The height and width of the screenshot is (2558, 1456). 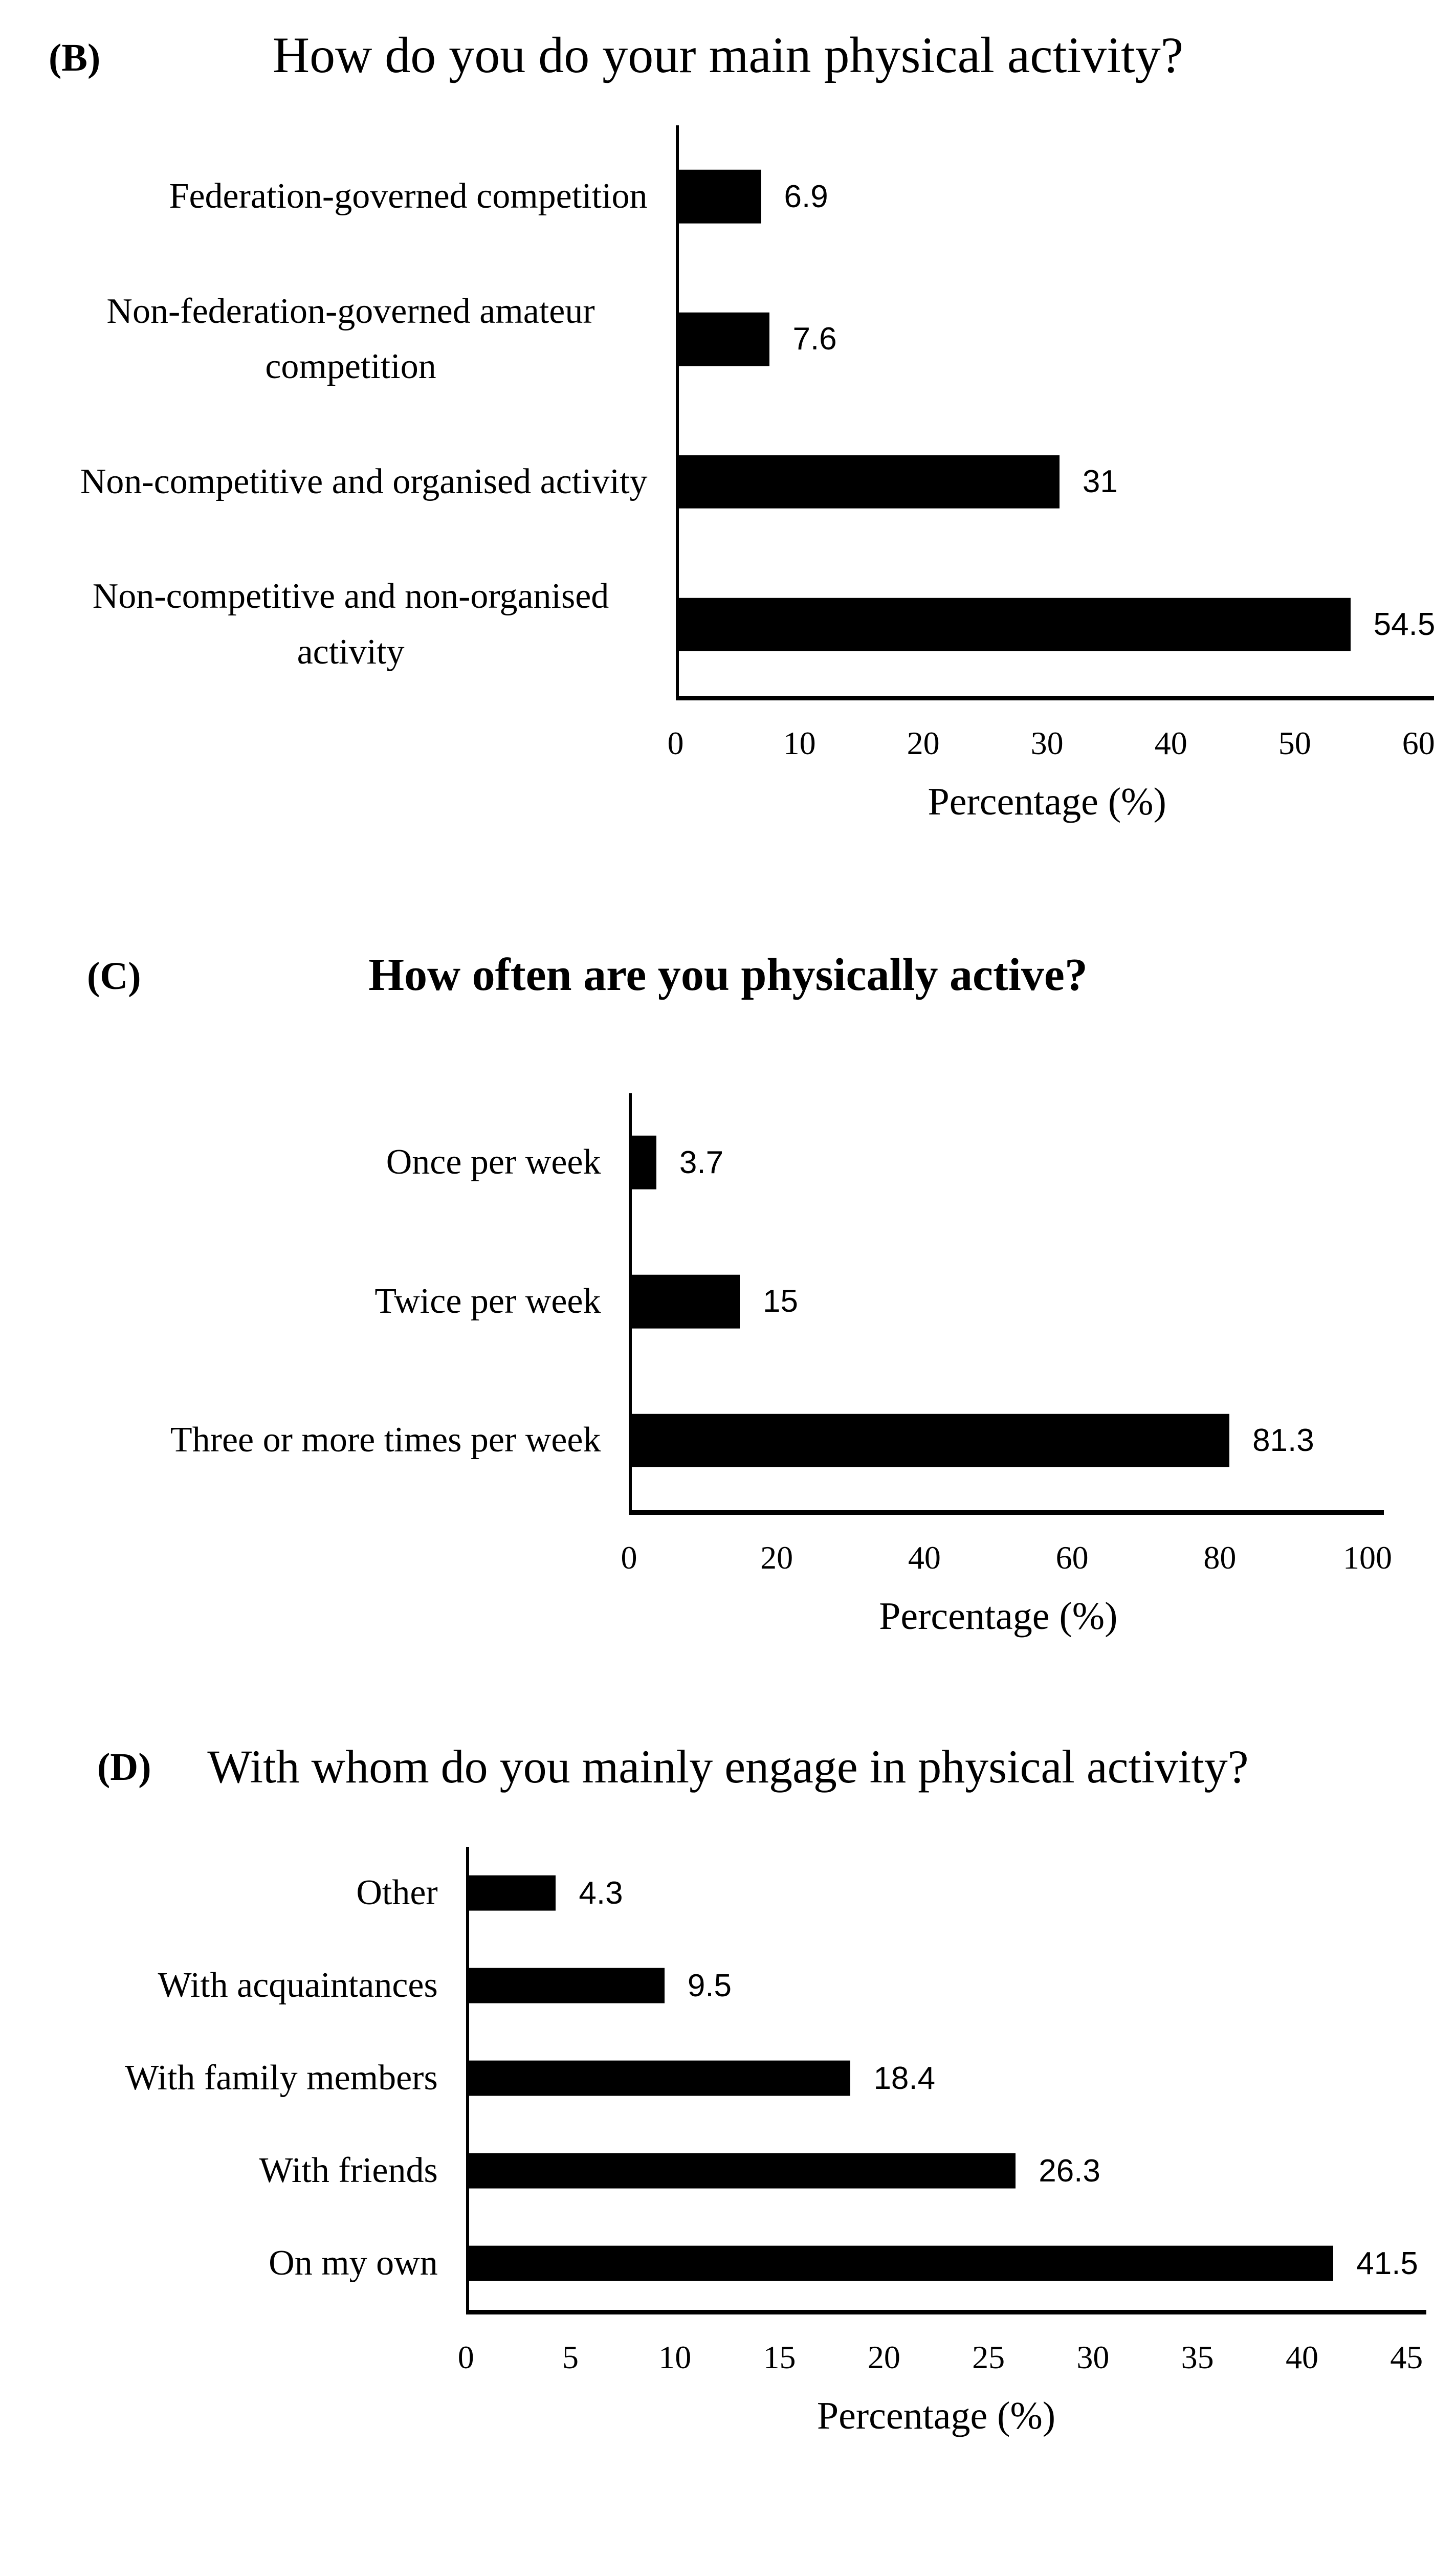 I want to click on bar-value-label: 4.3, so click(x=601, y=1893).